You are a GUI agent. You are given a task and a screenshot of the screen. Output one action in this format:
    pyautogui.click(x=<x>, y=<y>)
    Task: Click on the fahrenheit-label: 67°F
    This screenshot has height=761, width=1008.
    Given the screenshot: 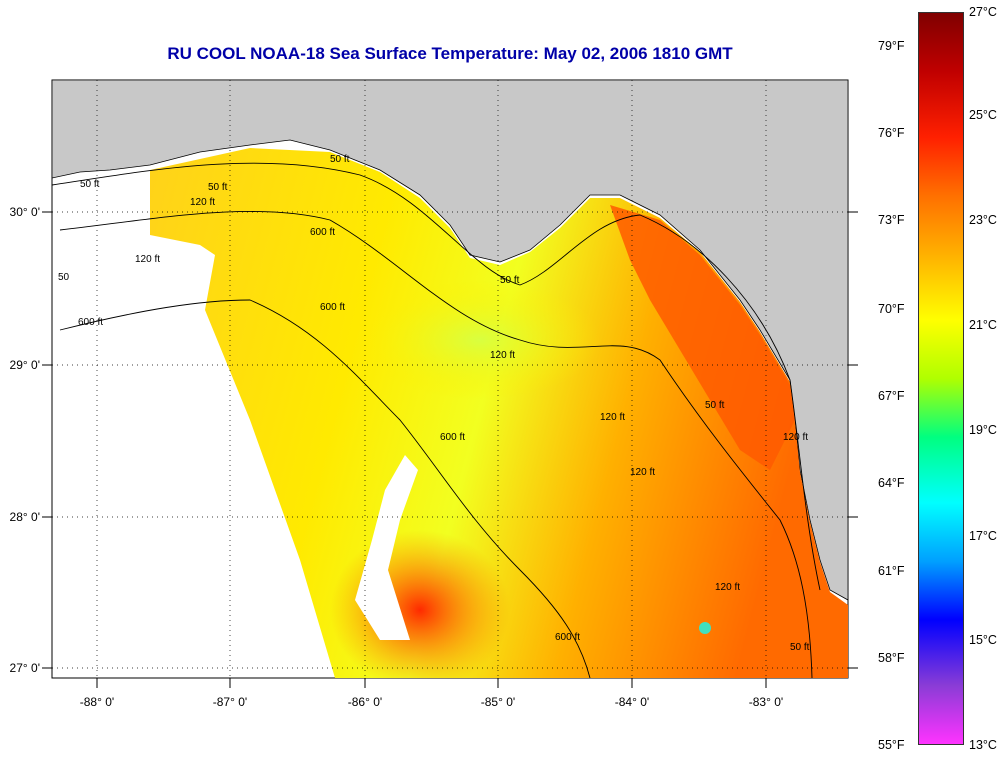 What is the action you would take?
    pyautogui.click(x=891, y=396)
    